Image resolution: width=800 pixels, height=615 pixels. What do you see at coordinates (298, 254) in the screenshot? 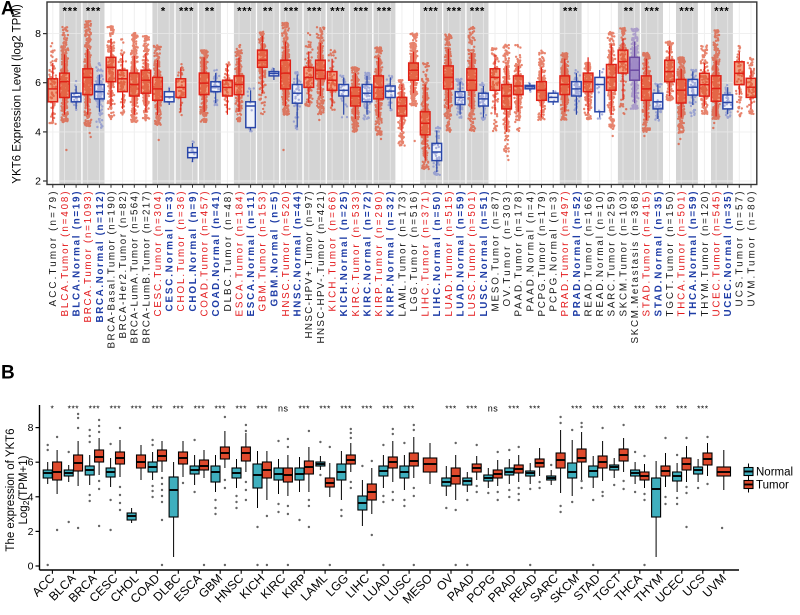
I see `svg-text: HNSC.Normal (n=44)` at bounding box center [298, 254].